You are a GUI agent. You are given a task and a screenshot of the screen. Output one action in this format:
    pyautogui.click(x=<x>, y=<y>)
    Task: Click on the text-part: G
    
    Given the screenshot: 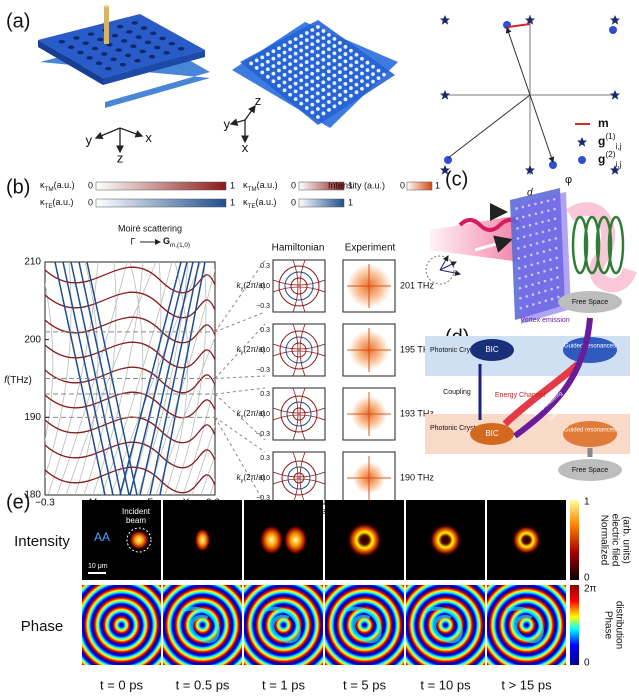 What is the action you would take?
    pyautogui.click(x=166, y=241)
    